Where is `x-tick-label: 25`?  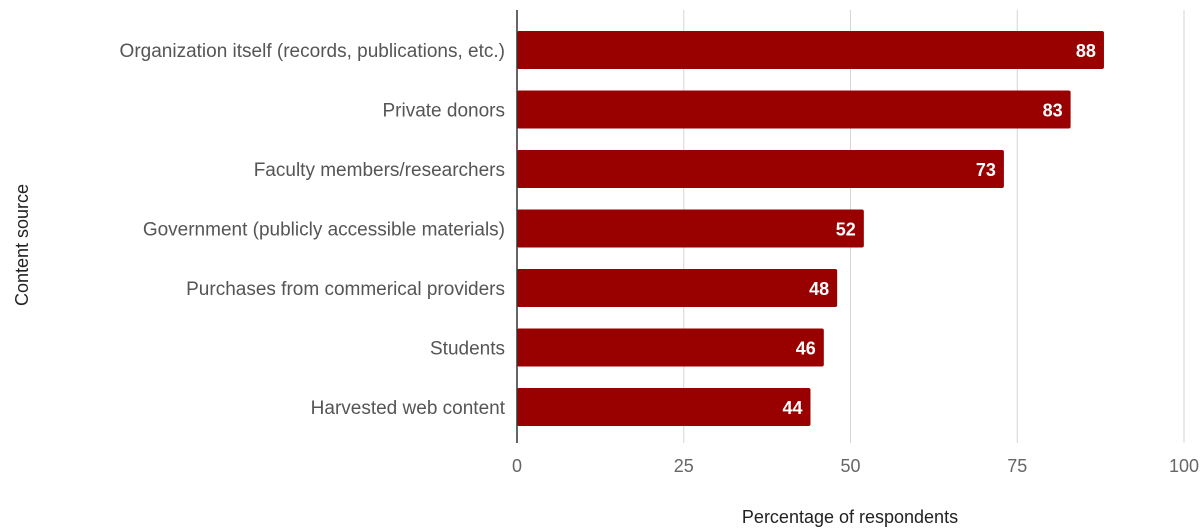 x-tick-label: 25 is located at coordinates (684, 466).